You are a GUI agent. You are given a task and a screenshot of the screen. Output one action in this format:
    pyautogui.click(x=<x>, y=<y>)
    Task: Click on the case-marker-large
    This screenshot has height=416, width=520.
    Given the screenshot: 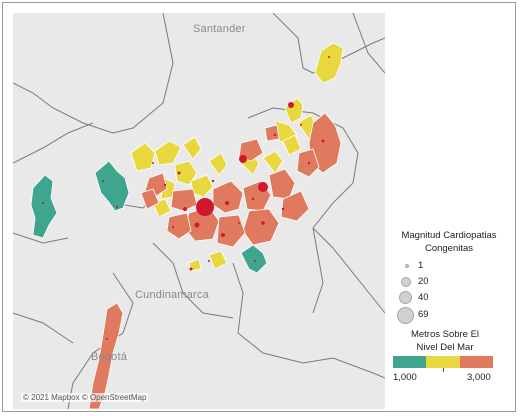 What is the action you would take?
    pyautogui.click(x=205, y=207)
    